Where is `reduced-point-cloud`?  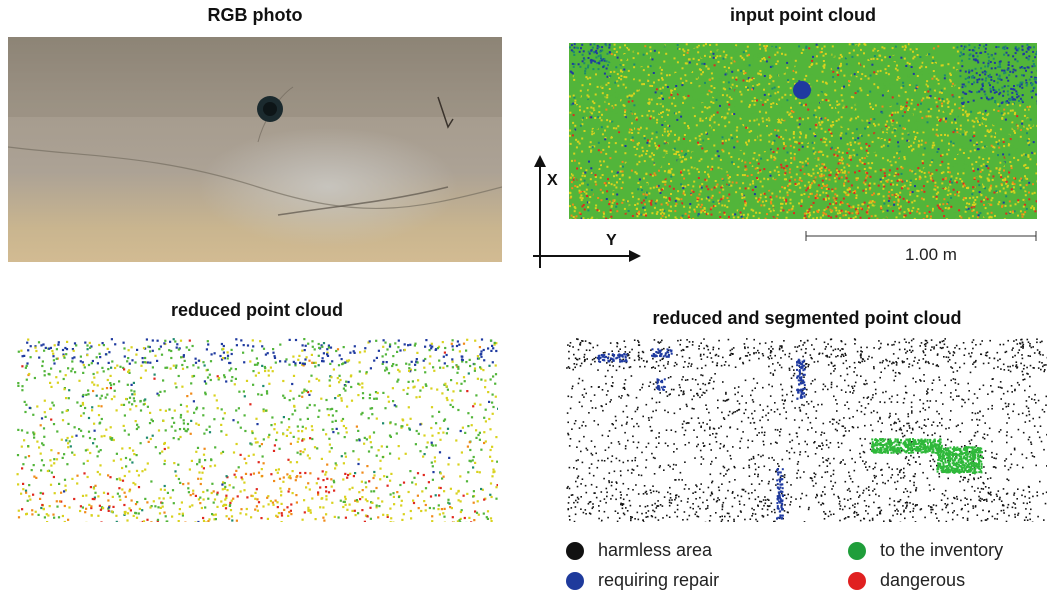
reduced-point-cloud is located at coordinates (257, 430).